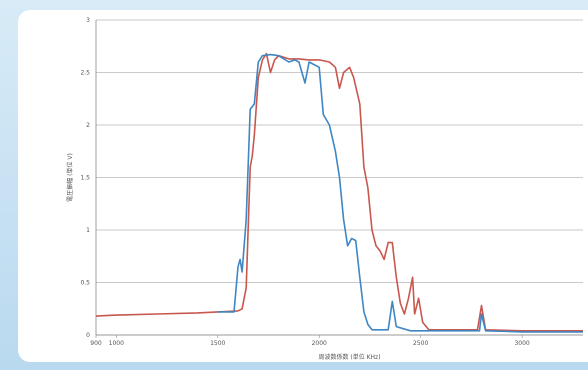 This screenshot has height=370, width=588. I want to click on x-tick-label: 1000, so click(116, 343).